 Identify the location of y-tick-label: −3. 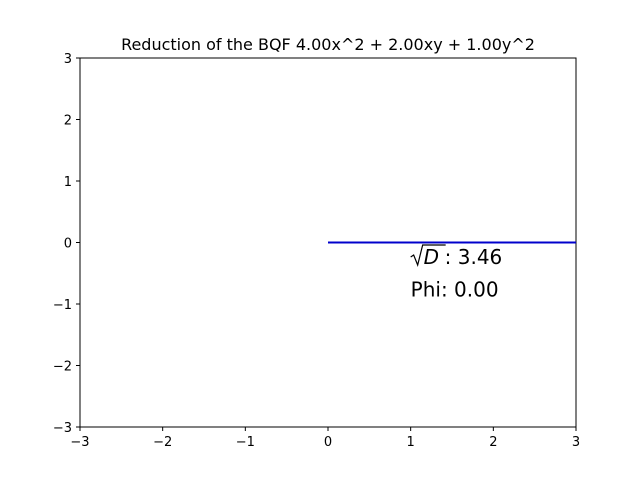
(62, 428).